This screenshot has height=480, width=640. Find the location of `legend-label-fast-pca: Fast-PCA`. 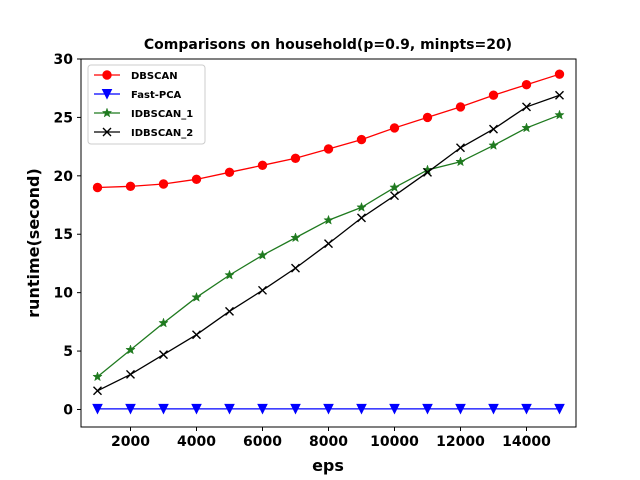

legend-label-fast-pca: Fast-PCA is located at coordinates (156, 95).